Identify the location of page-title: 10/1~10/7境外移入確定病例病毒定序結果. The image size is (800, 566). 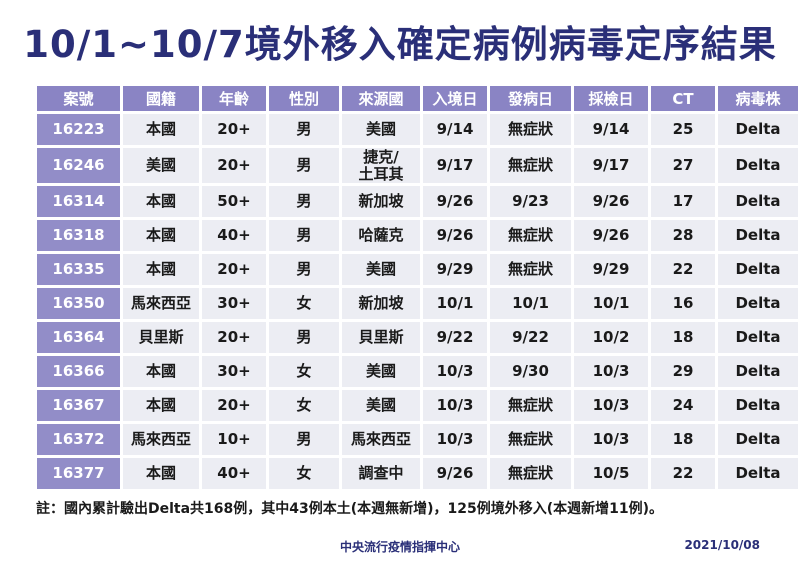
(400, 44).